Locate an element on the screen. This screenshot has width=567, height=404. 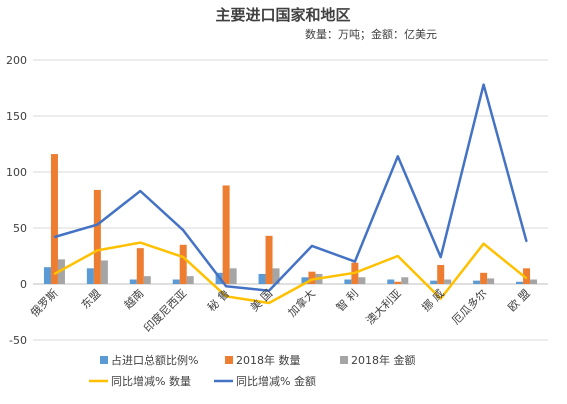
y-tick-label: 50 is located at coordinates (20, 228).